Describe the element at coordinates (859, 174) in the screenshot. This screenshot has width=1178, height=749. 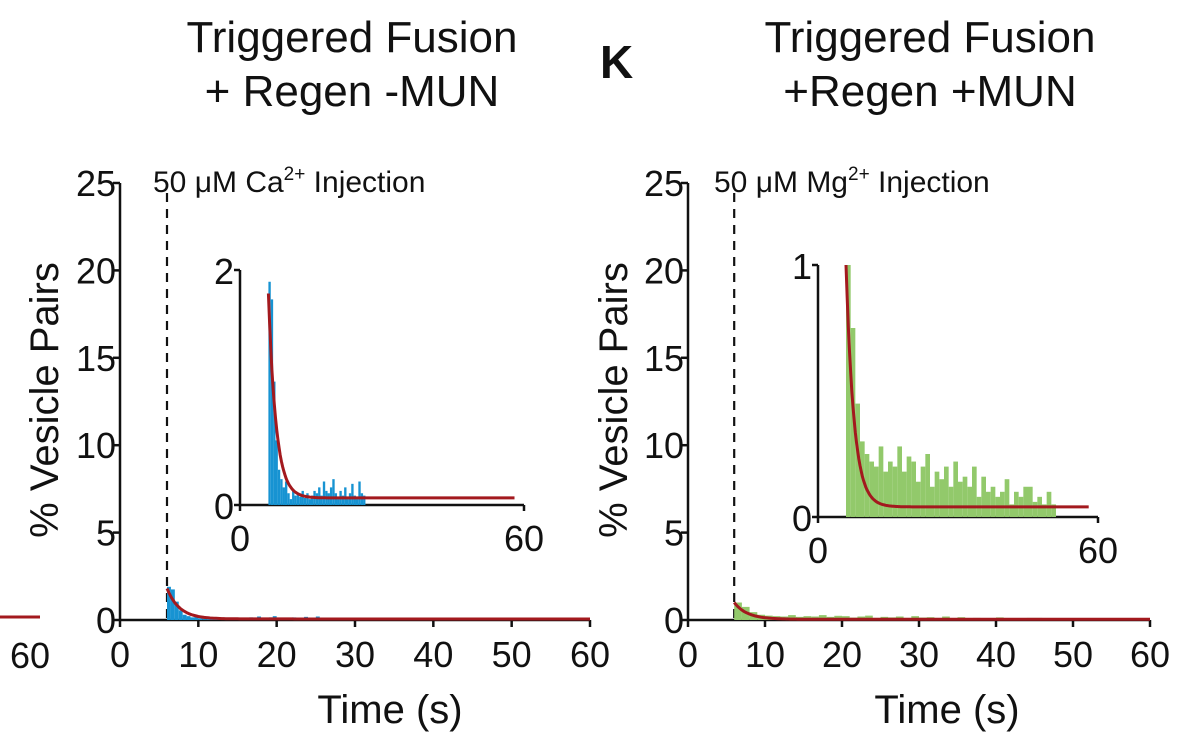
I see `annotation-superscript: 2+` at that location.